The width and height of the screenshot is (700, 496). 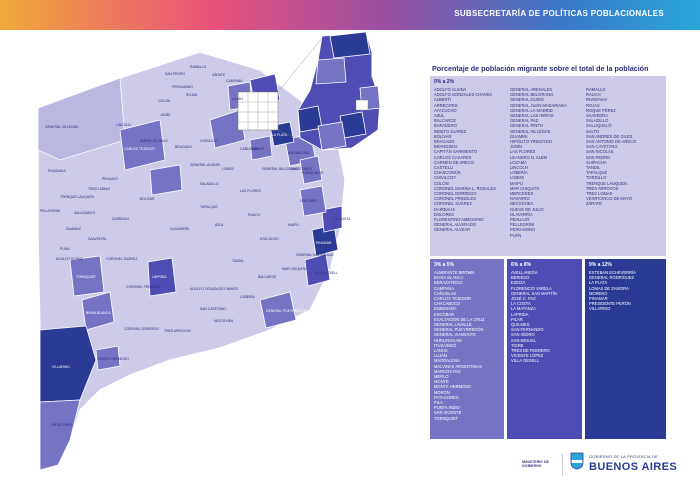 What do you see at coordinates (529, 157) in the screenshot?
I see `municipality-item: LEANDRO N. ALEM` at bounding box center [529, 157].